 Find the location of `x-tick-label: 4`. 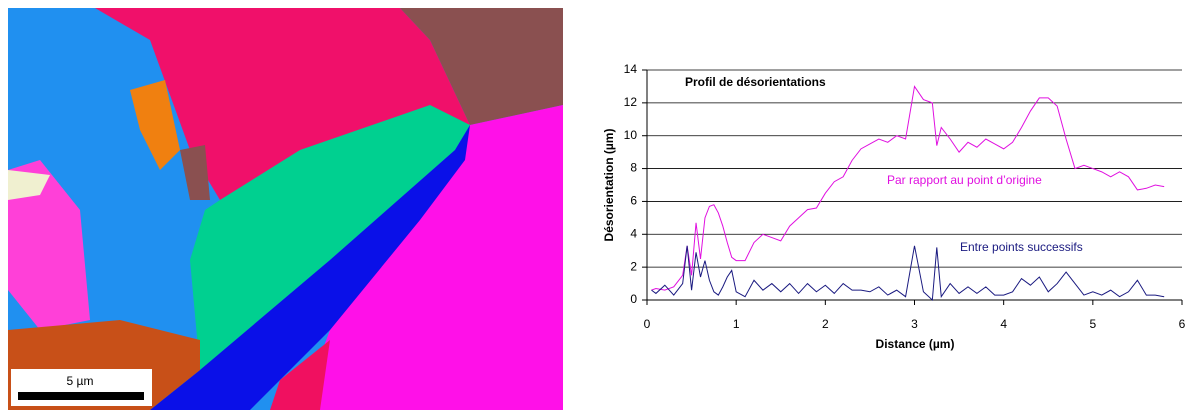

x-tick-label: 4 is located at coordinates (1003, 324).